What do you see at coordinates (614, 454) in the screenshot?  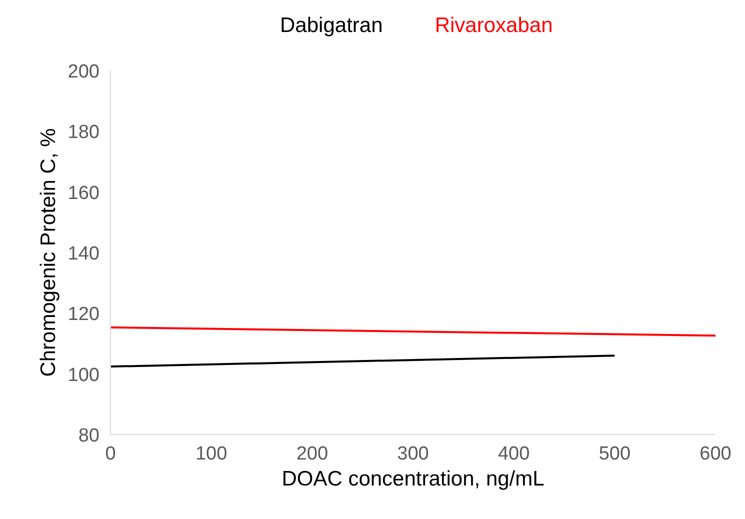 I see `x-tick-label: 500` at bounding box center [614, 454].